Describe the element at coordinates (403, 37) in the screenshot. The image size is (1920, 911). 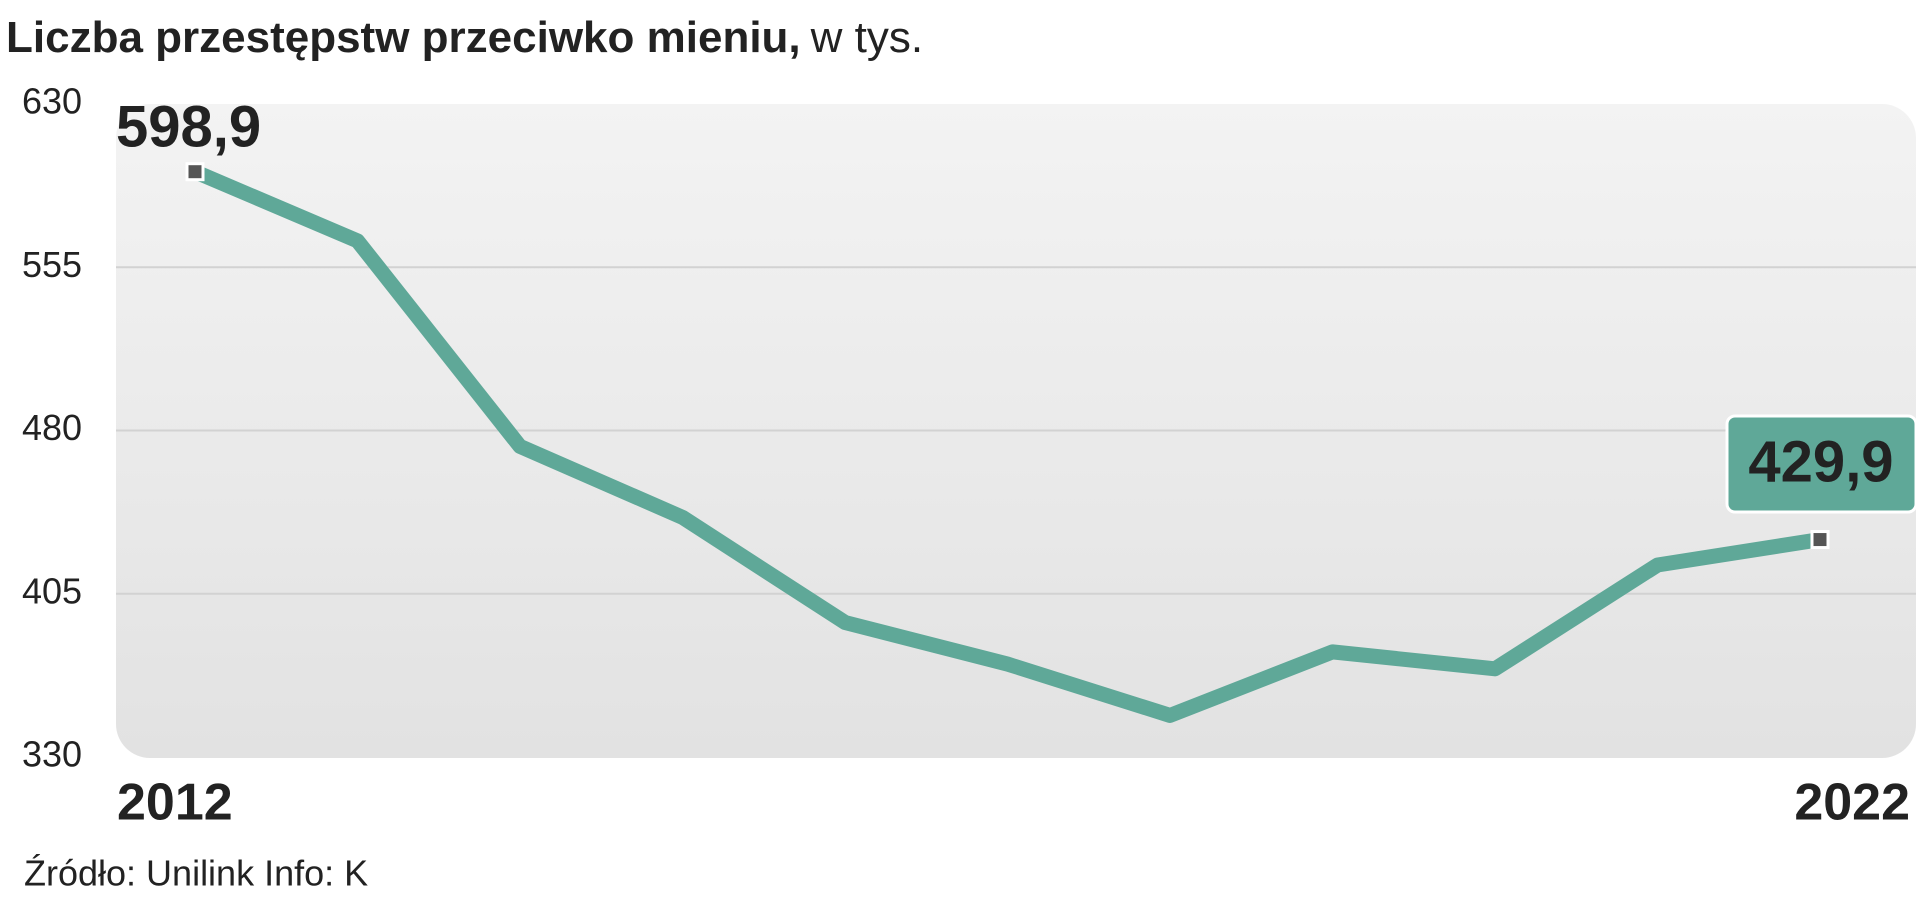
I see `title: Liczba przestępstw przeciwko mieniu,` at that location.